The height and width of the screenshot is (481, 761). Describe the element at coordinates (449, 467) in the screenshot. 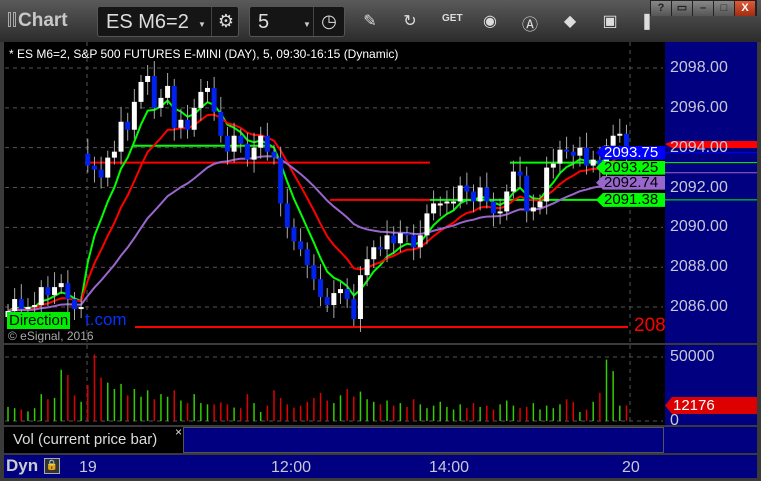

I see `time-tick-1400: 14:00` at that location.